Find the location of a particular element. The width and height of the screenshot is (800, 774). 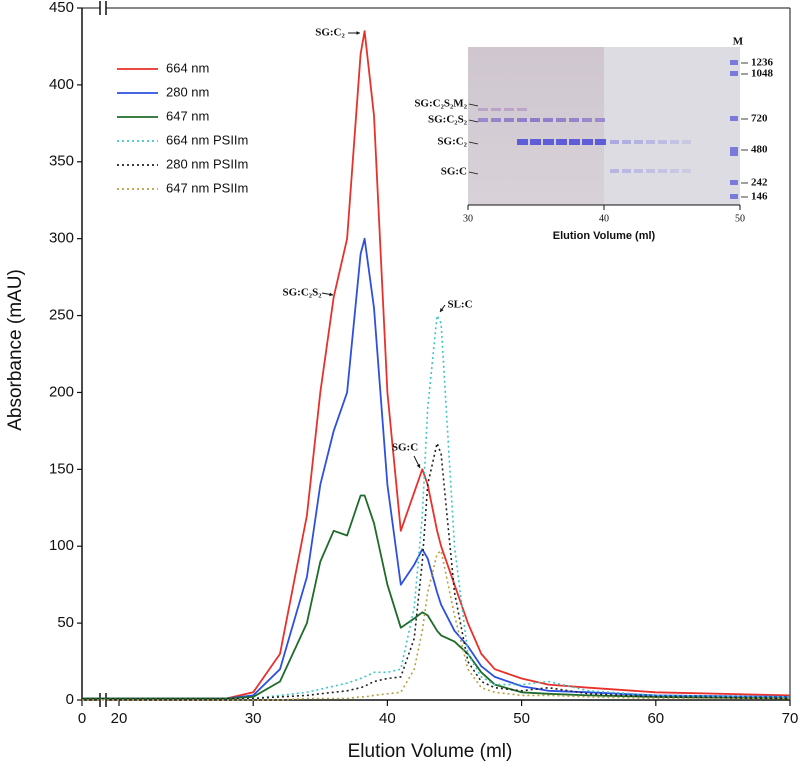

y-tick-label: 300 is located at coordinates (61, 238).